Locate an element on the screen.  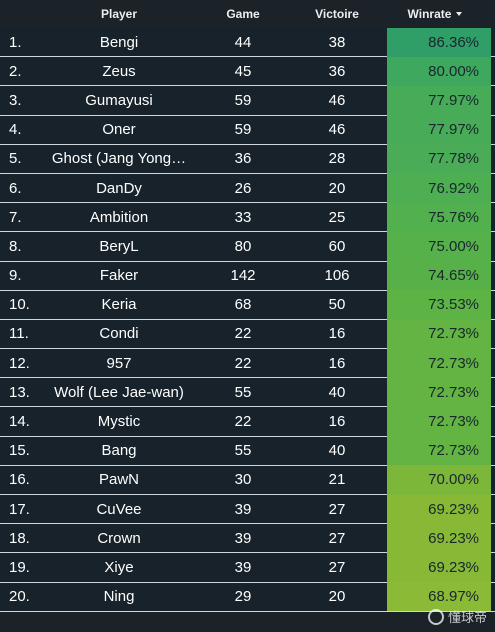
rank-cell: 17. is located at coordinates (19, 509).